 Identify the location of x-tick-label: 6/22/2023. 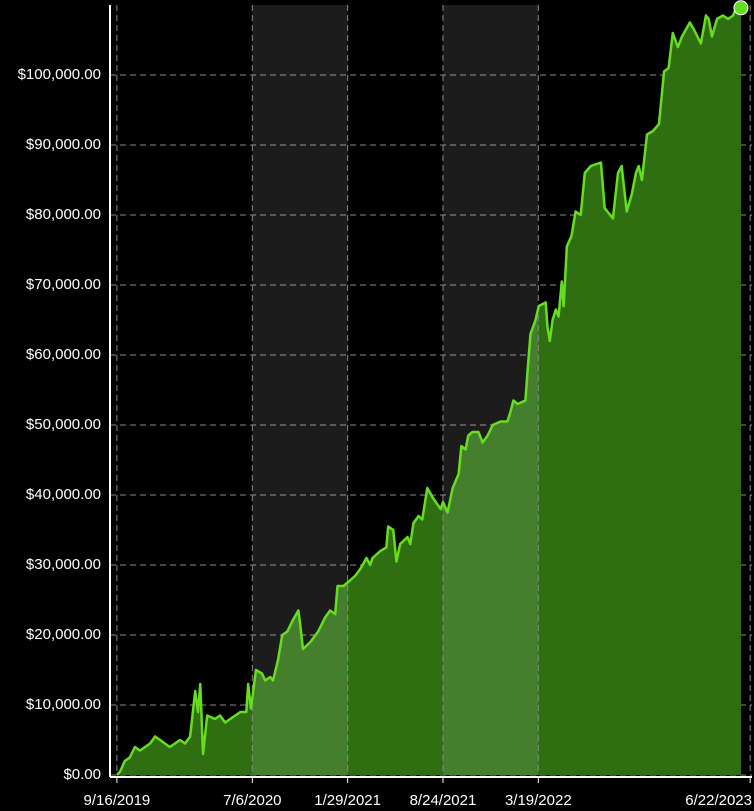
(718, 800).